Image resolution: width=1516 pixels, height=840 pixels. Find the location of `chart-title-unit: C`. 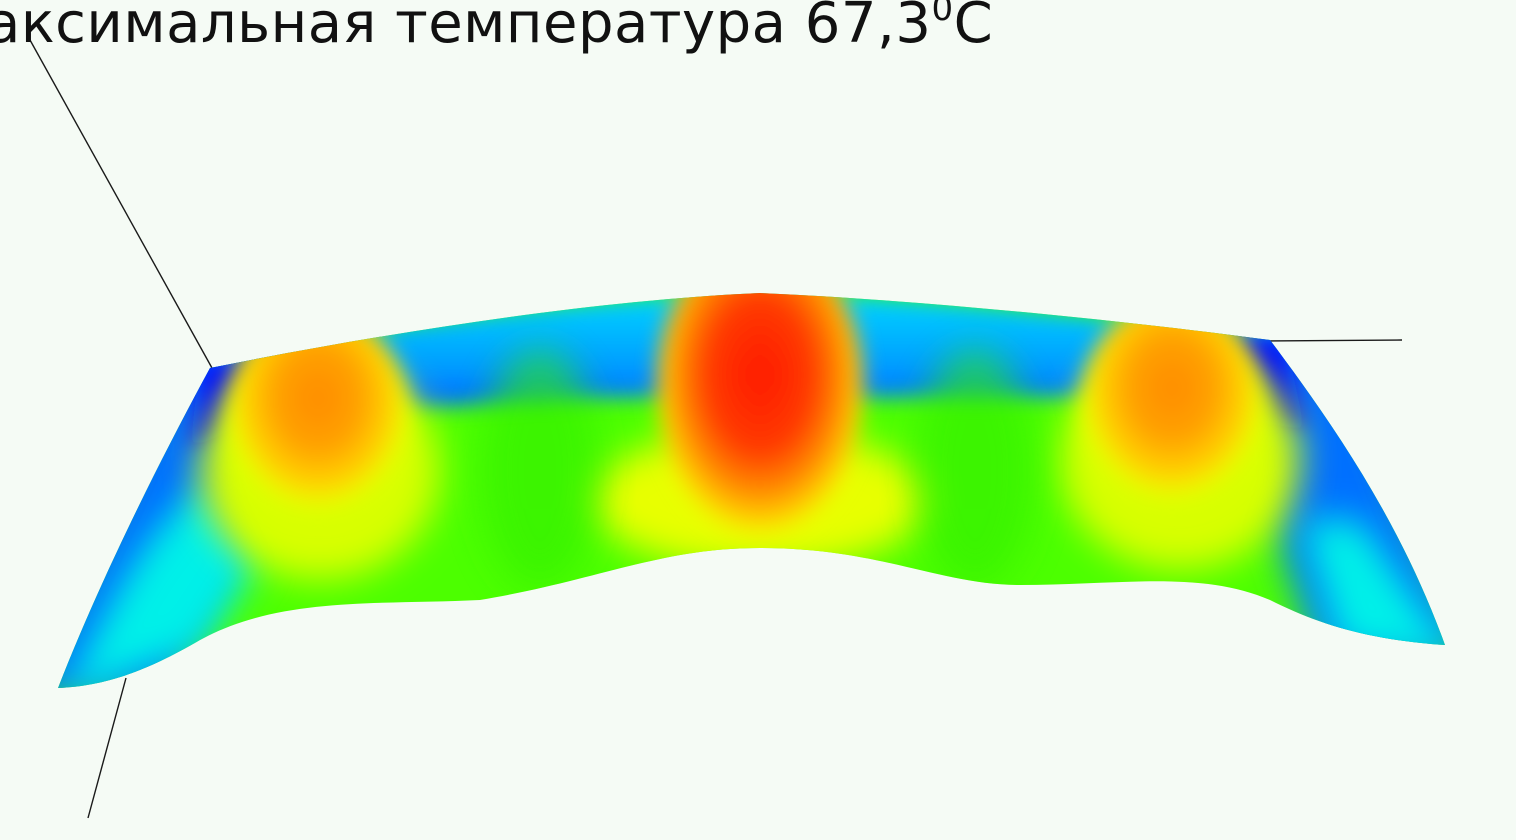

chart-title-unit: C is located at coordinates (973, 28).